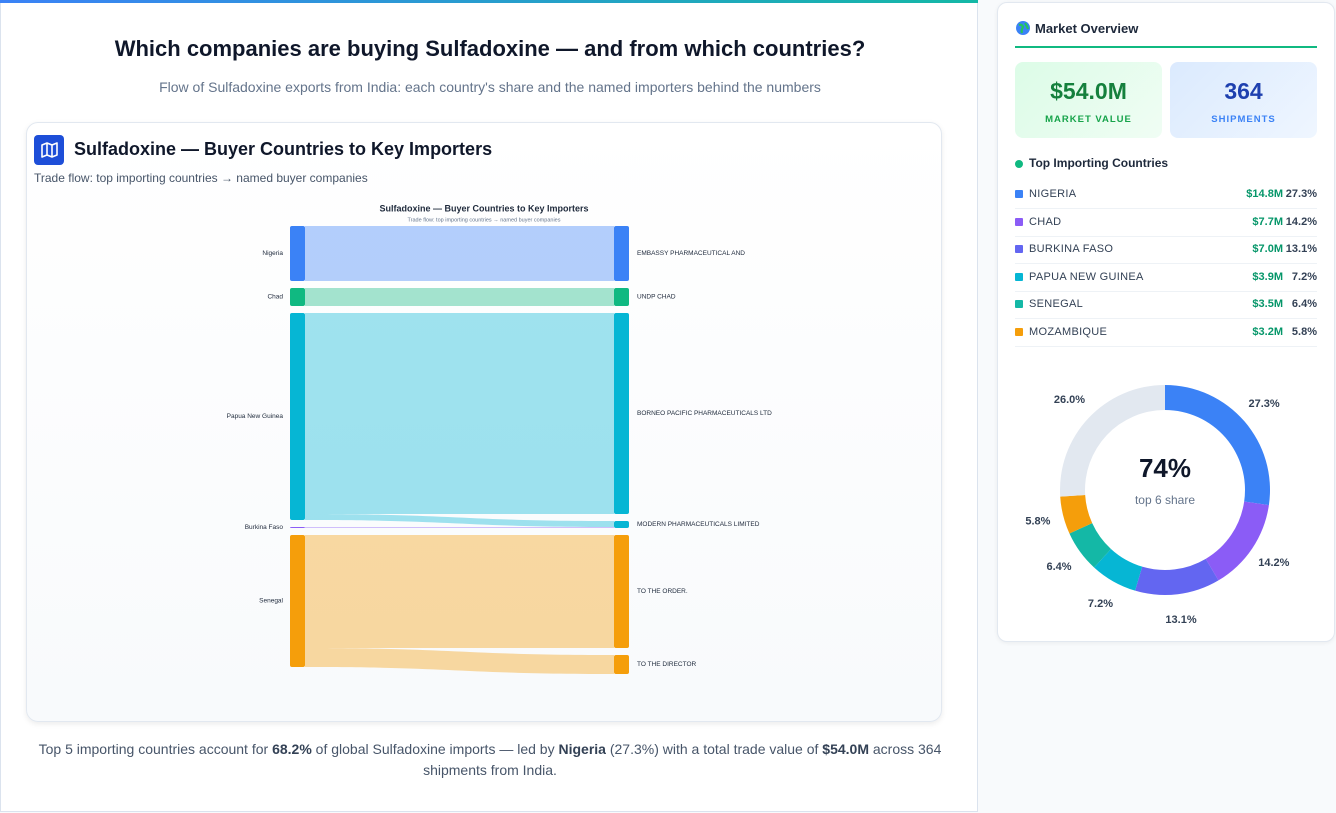 This screenshot has width=1336, height=813. I want to click on sankey-target-label: UNDP CHAD, so click(656, 297).